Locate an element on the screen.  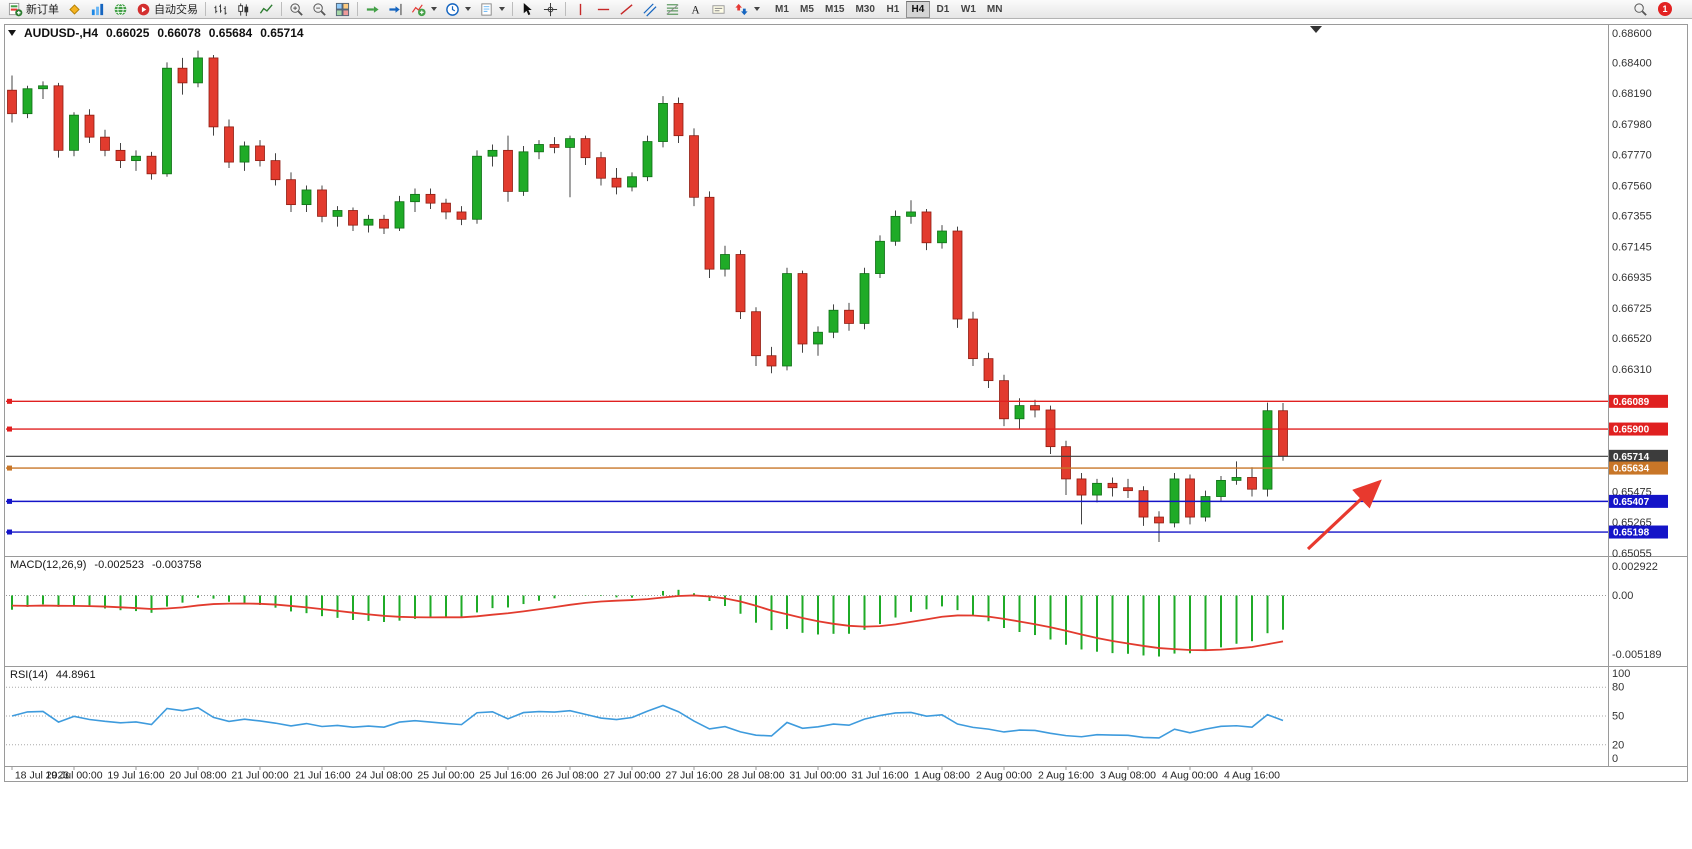
channel-icon is located at coordinates (649, 9).